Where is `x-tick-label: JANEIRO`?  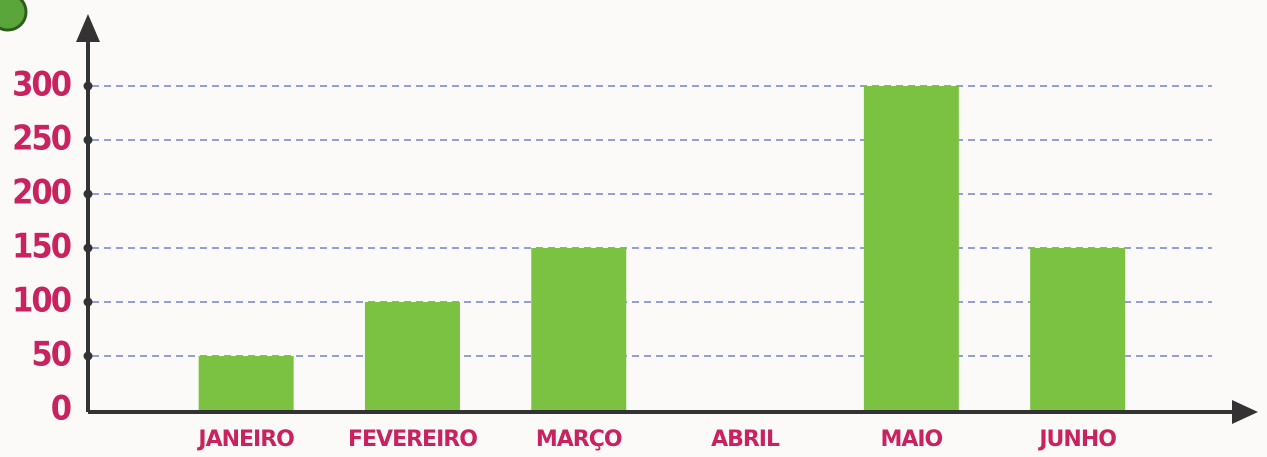
x-tick-label: JANEIRO is located at coordinates (245, 439).